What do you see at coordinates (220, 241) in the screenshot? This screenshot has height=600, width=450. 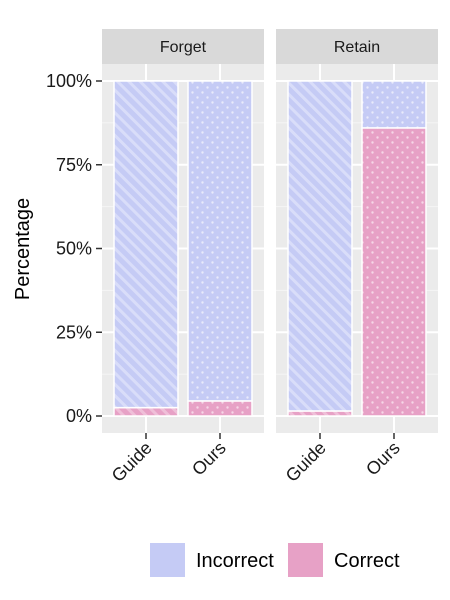 I see `bar-forget-ours-incorrect` at bounding box center [220, 241].